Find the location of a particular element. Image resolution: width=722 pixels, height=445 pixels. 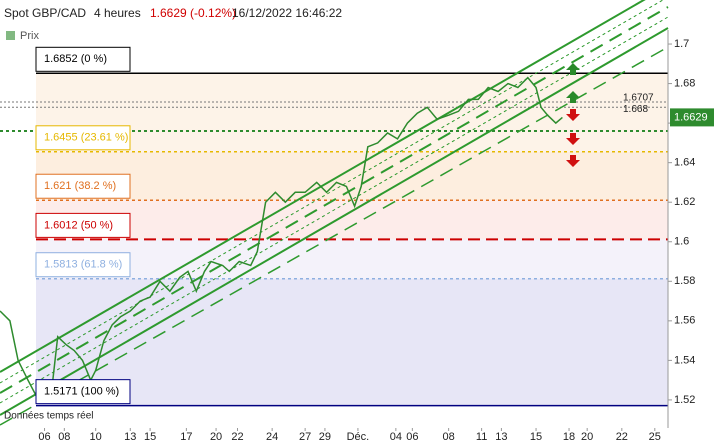

x-tick-label: 04 is located at coordinates (396, 437).